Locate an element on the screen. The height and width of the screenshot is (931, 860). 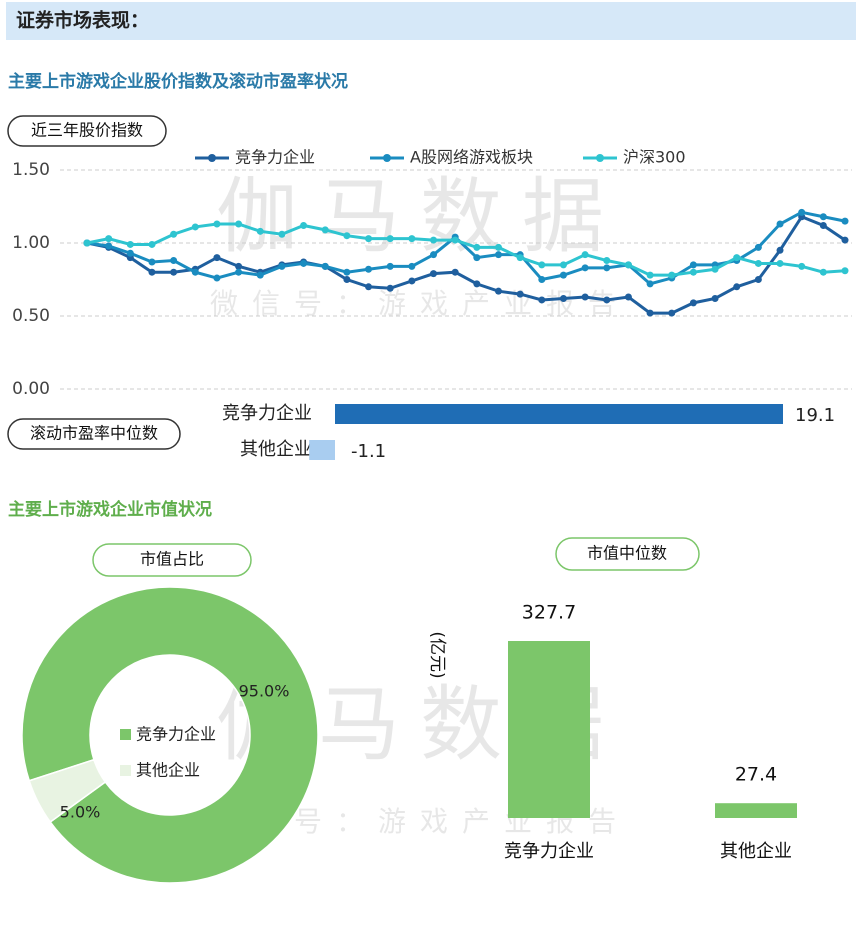
pie-slice is located at coordinates (170, 735).